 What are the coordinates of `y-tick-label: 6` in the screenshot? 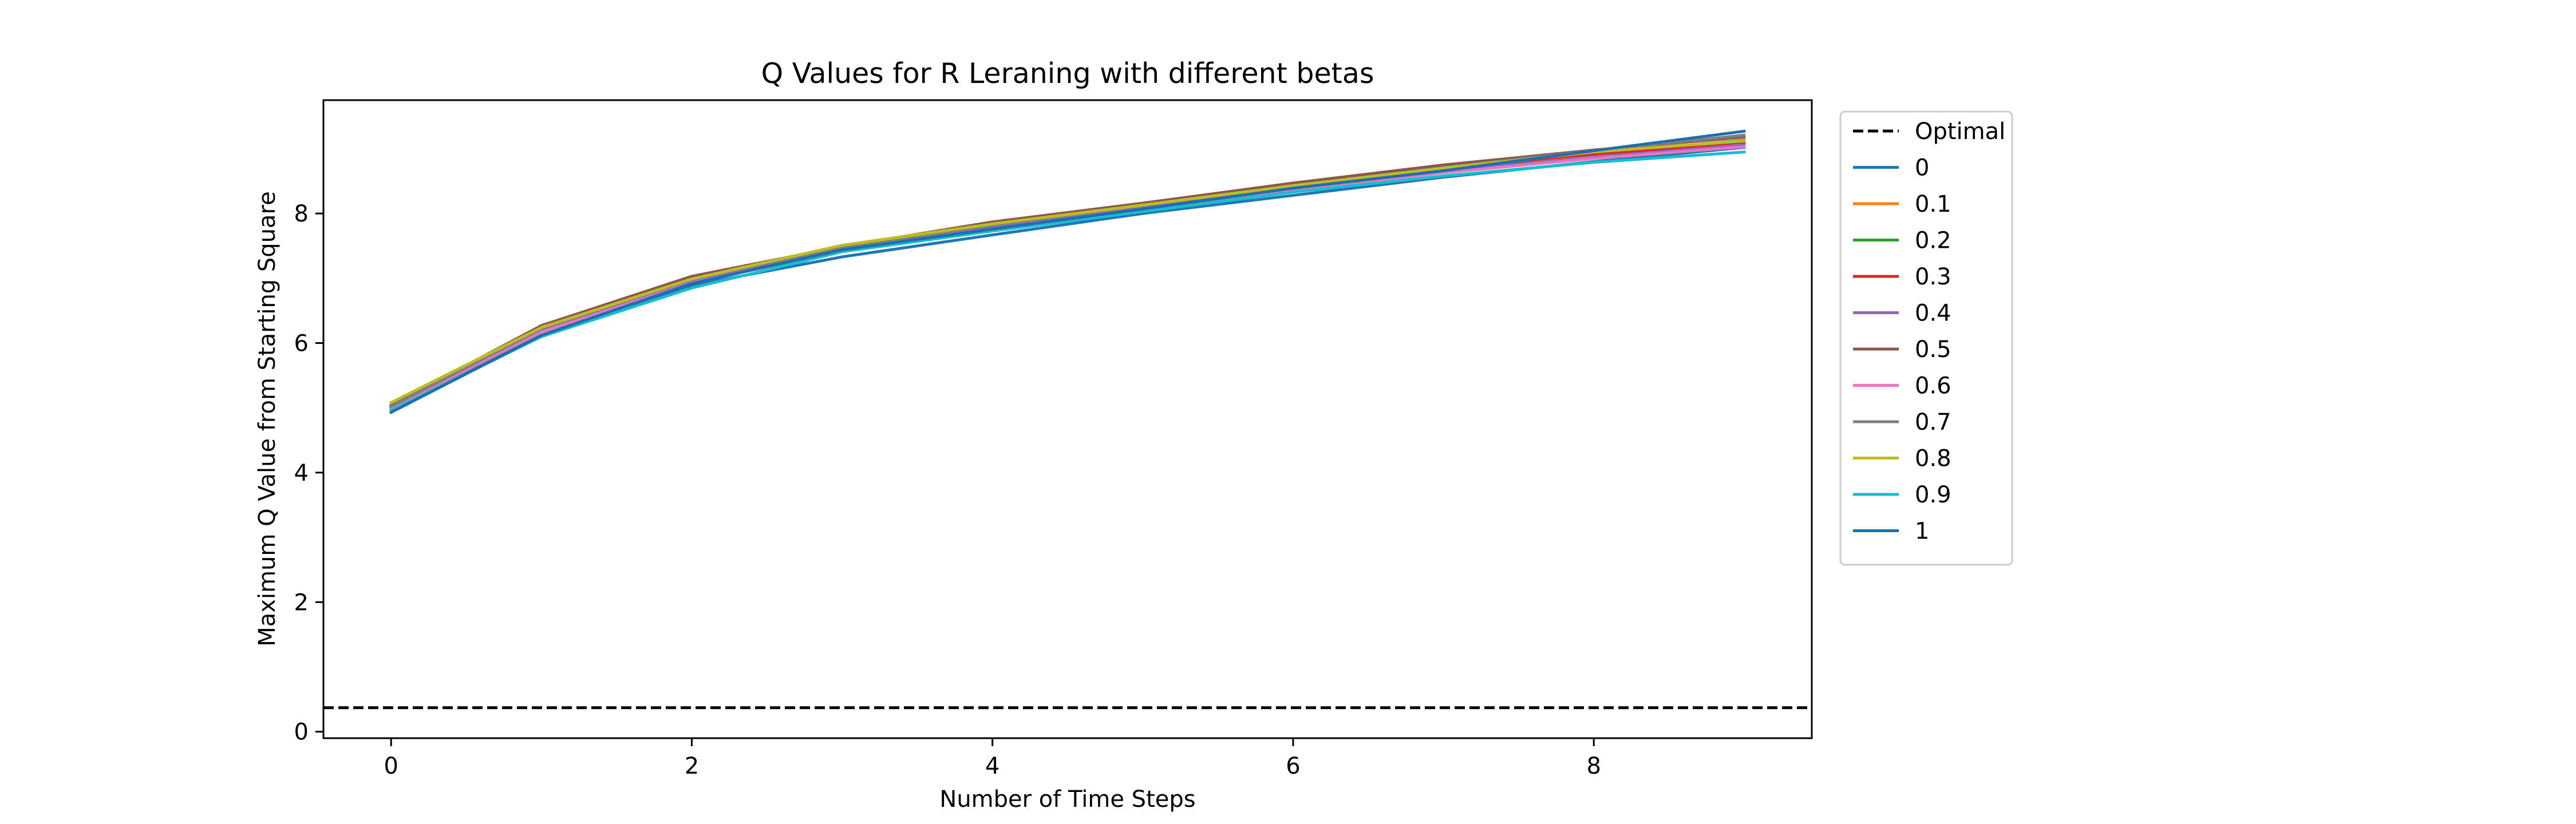 It's located at (301, 343).